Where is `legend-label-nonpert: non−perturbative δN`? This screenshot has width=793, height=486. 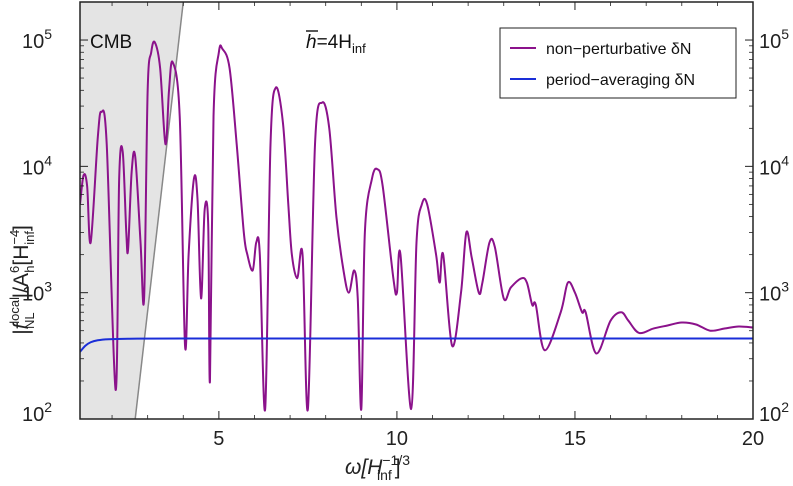
legend-label-nonpert: non−perturbative δN is located at coordinates (618, 49).